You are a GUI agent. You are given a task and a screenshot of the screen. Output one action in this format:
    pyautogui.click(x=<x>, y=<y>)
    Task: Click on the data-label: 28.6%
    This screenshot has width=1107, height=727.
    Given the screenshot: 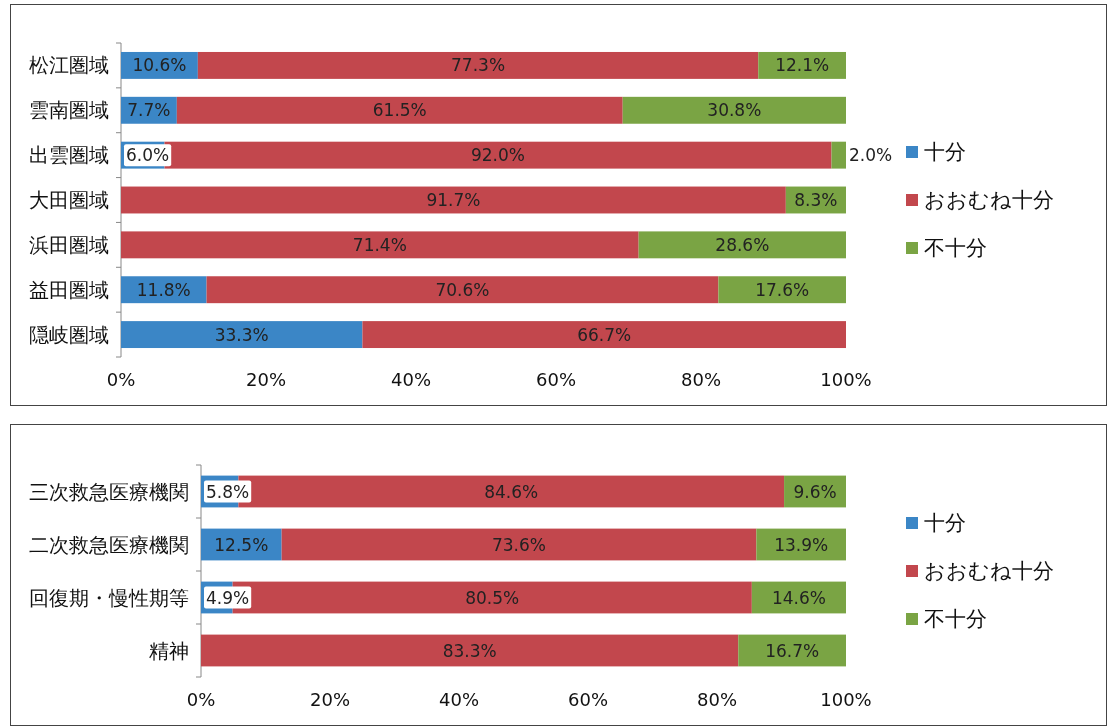 What is the action you would take?
    pyautogui.click(x=742, y=244)
    